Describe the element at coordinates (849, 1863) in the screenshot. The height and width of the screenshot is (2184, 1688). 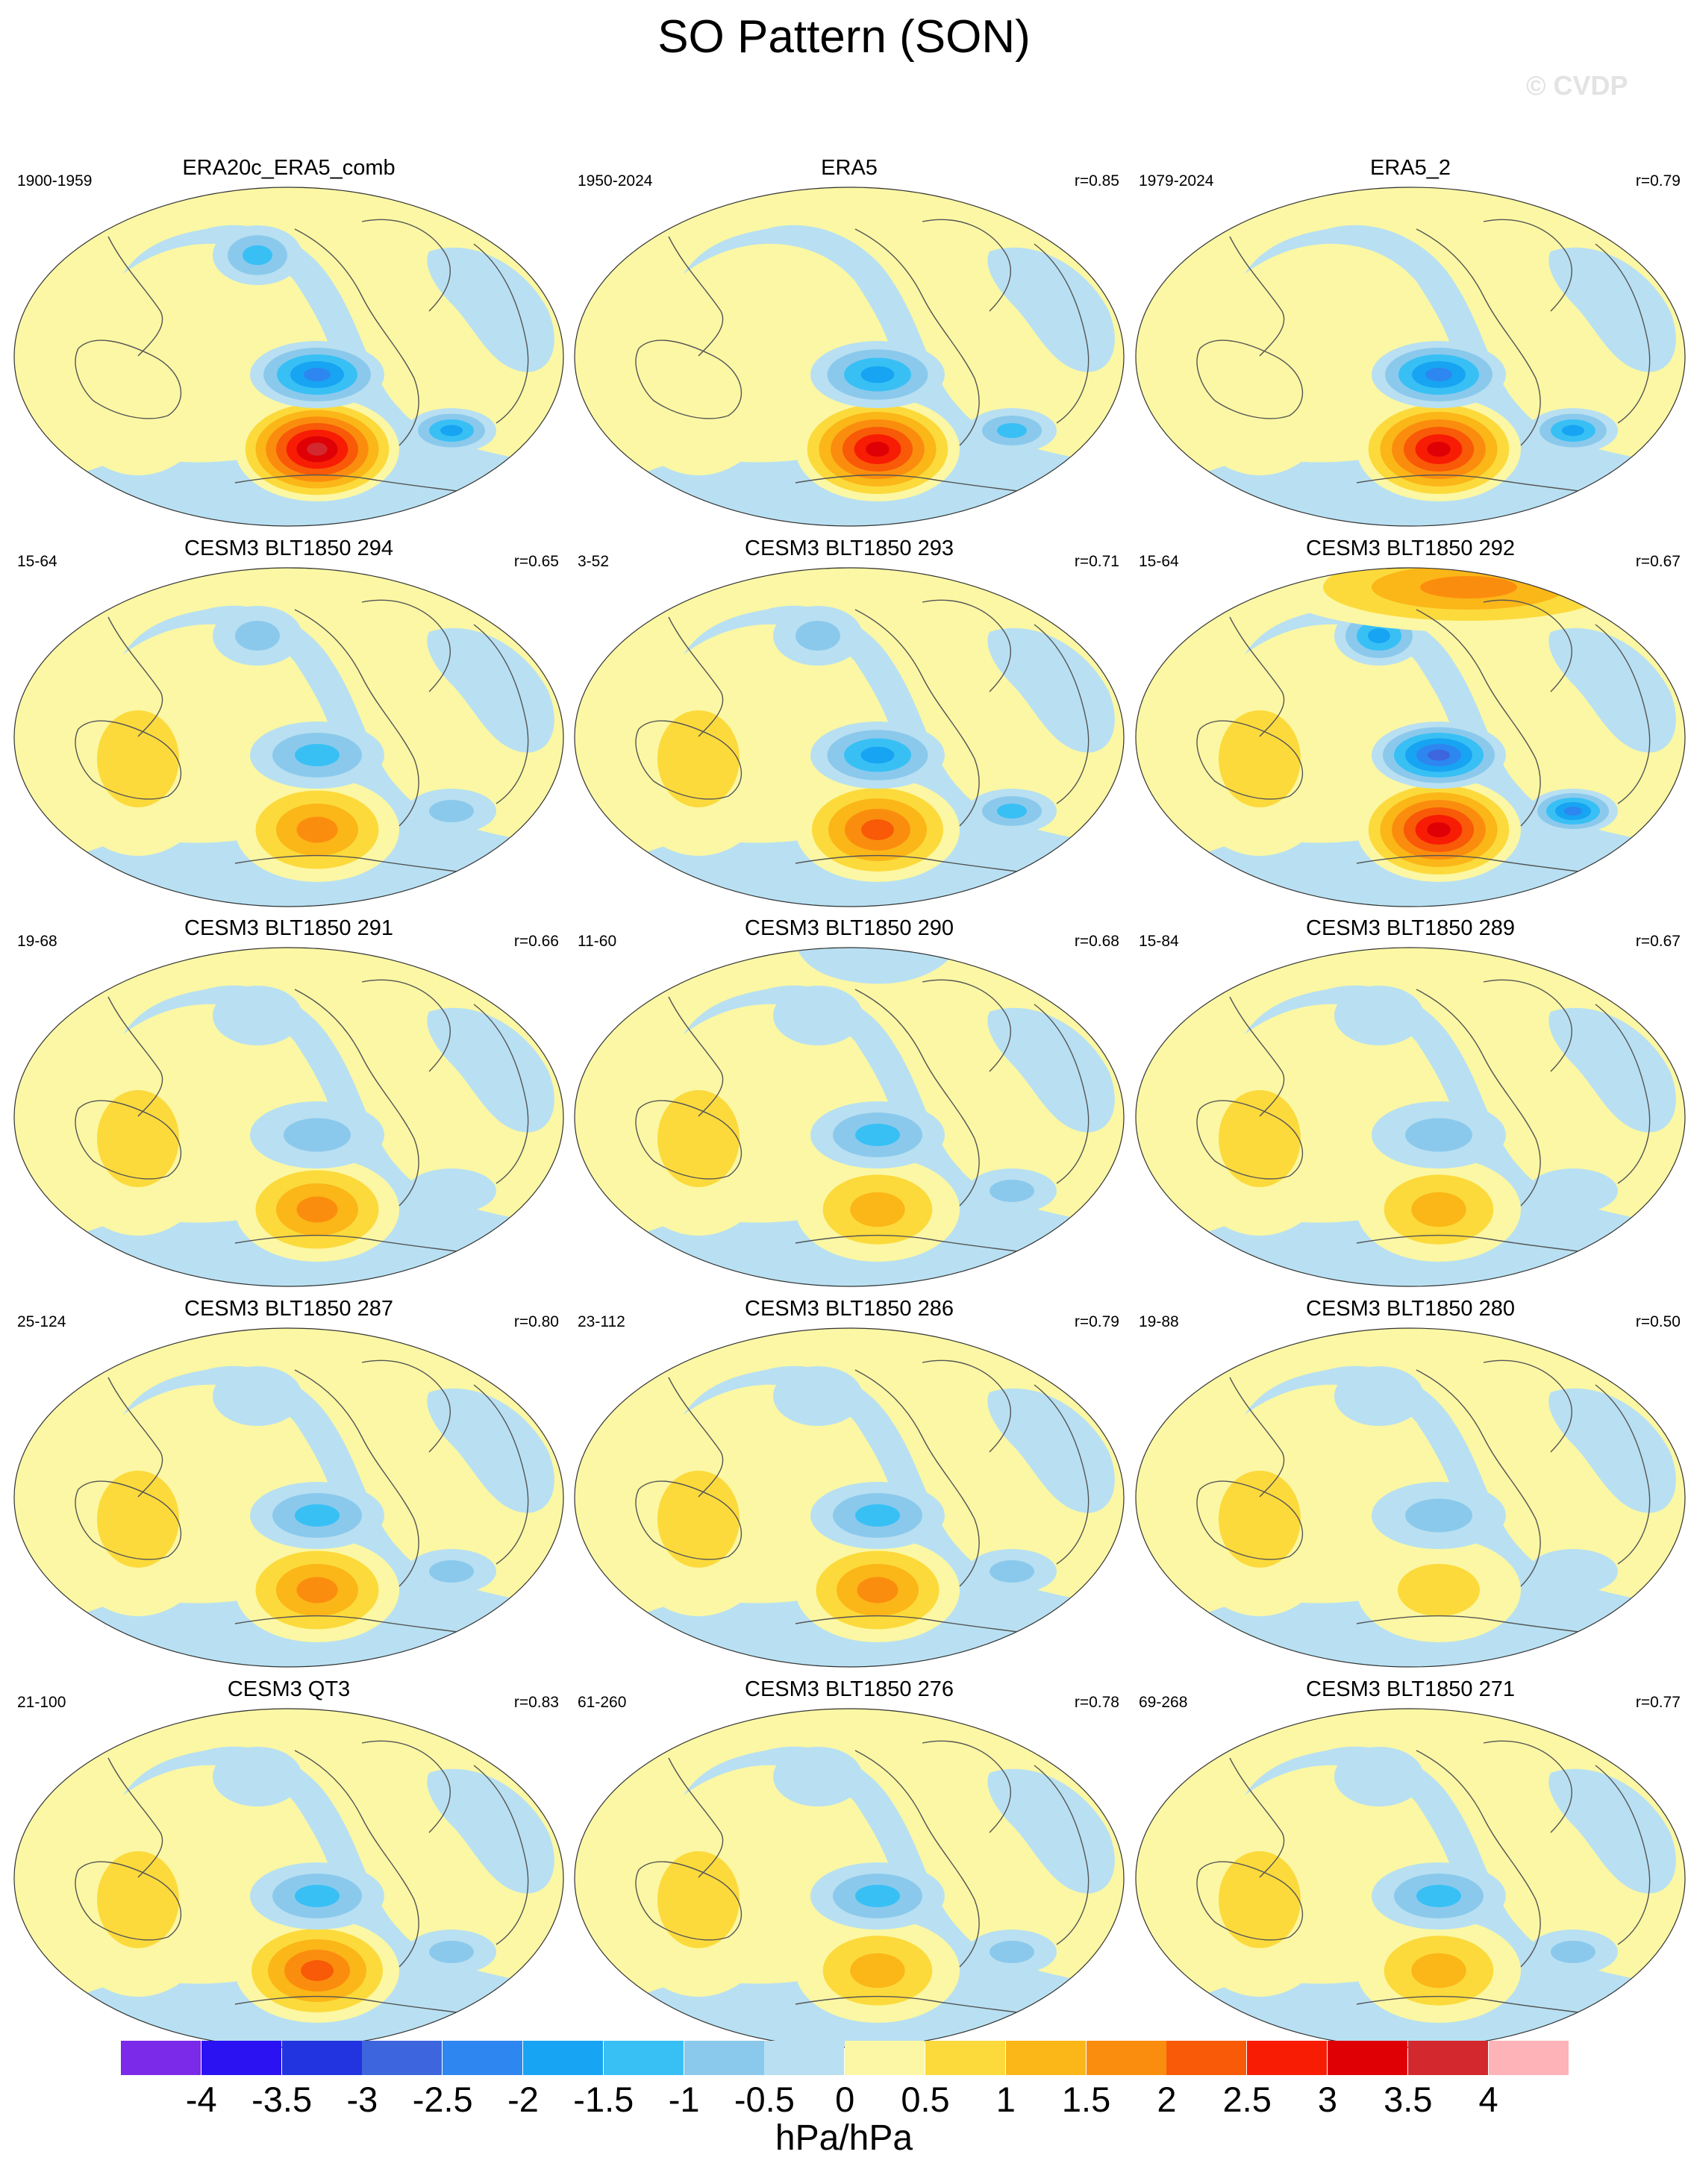
I see `map-panel: CESM3 BLT1850 276 61-260 r=0.78` at that location.